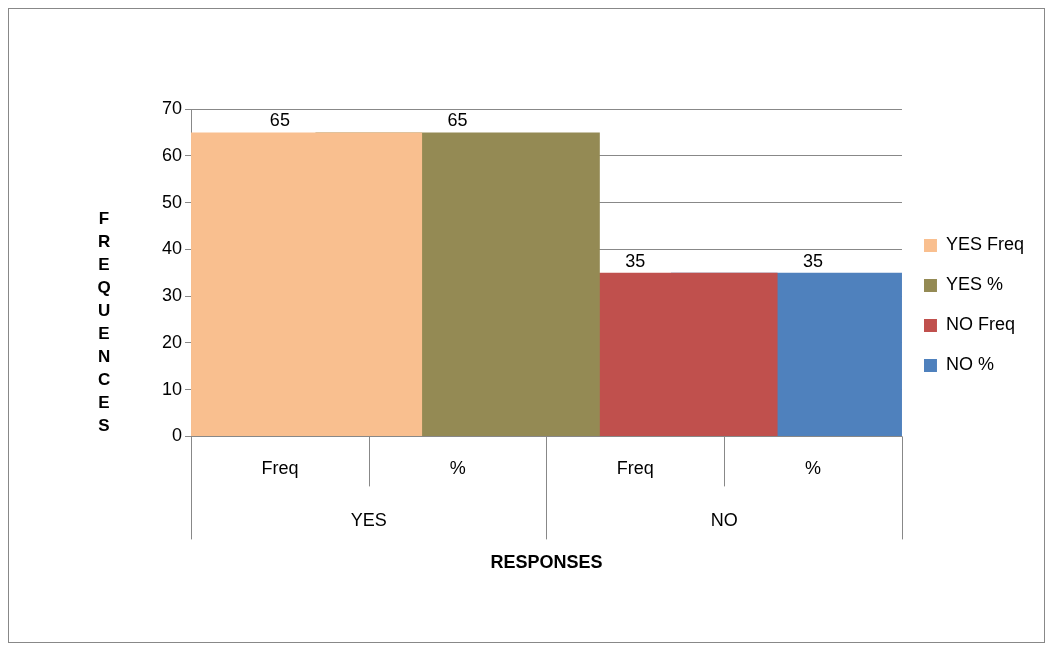 Image resolution: width=1049 pixels, height=649 pixels. What do you see at coordinates (172, 154) in the screenshot?
I see `y-tick-label: 60` at bounding box center [172, 154].